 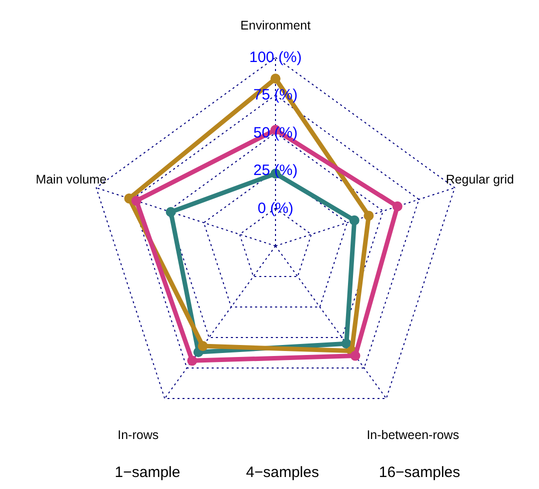 I want to click on spoke-label: Regular grid, so click(x=480, y=179).